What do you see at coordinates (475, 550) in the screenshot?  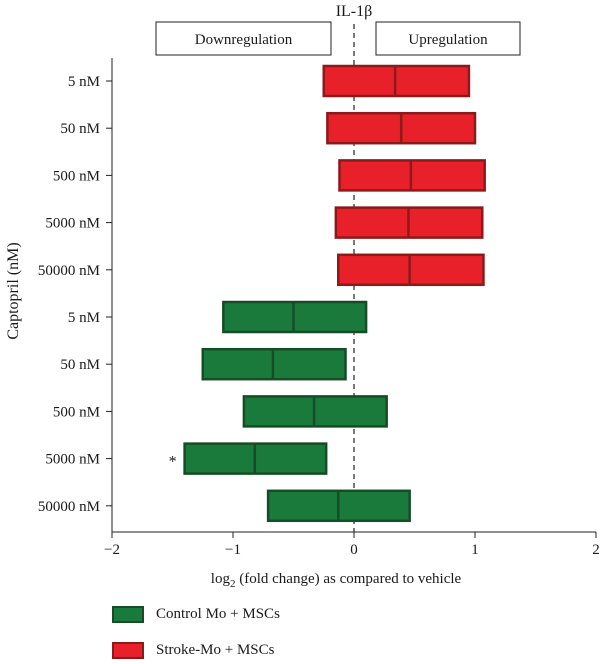 I see `x-tick-label: 1` at bounding box center [475, 550].